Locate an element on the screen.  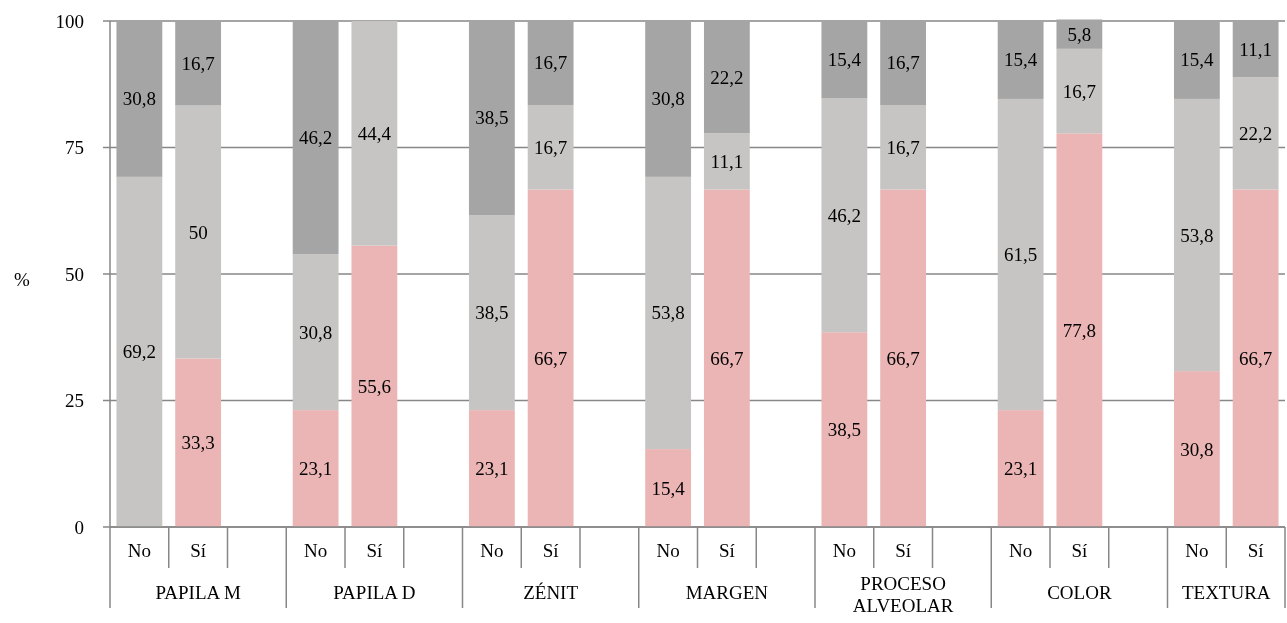
text: PAPILA M is located at coordinates (198, 592).